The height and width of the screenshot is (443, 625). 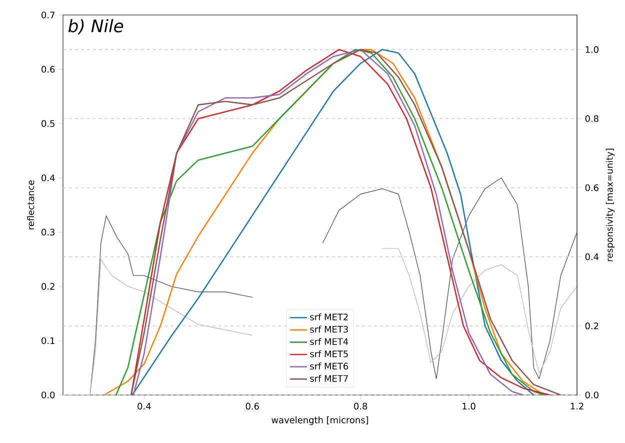 I want to click on x-tick-label: 0.8, so click(x=361, y=406).